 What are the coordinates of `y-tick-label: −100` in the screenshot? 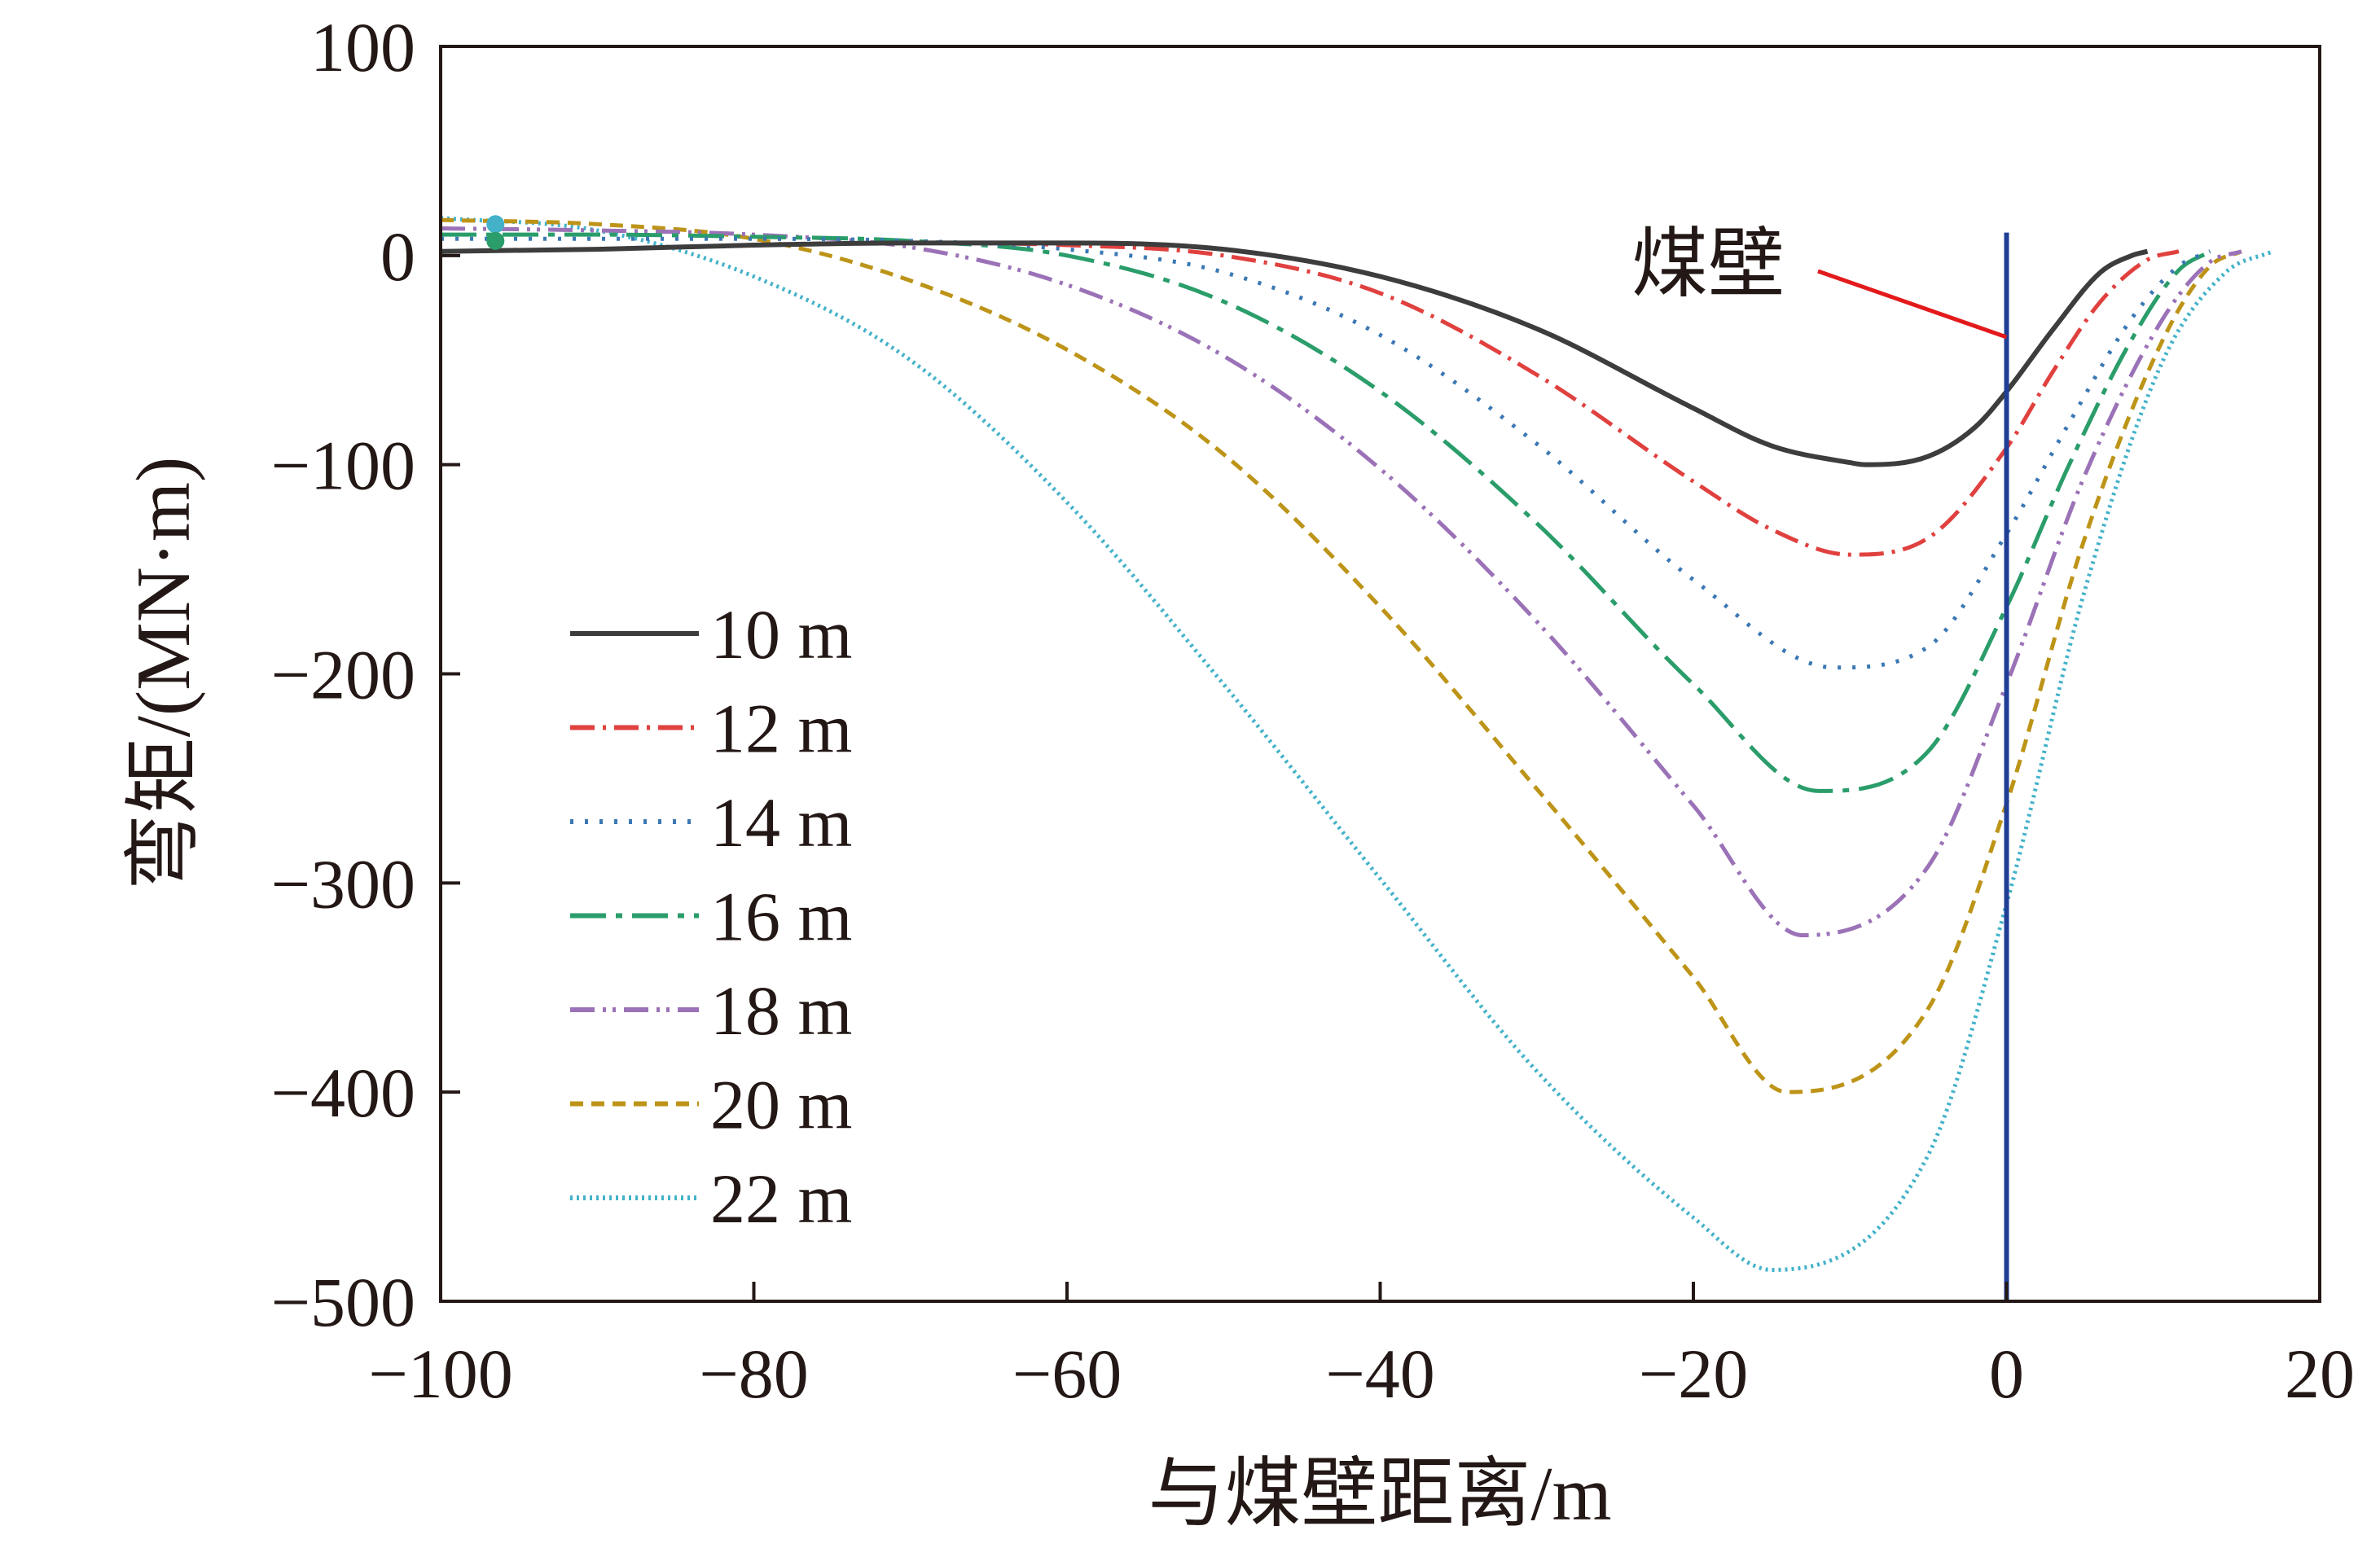 It's located at (343, 466).